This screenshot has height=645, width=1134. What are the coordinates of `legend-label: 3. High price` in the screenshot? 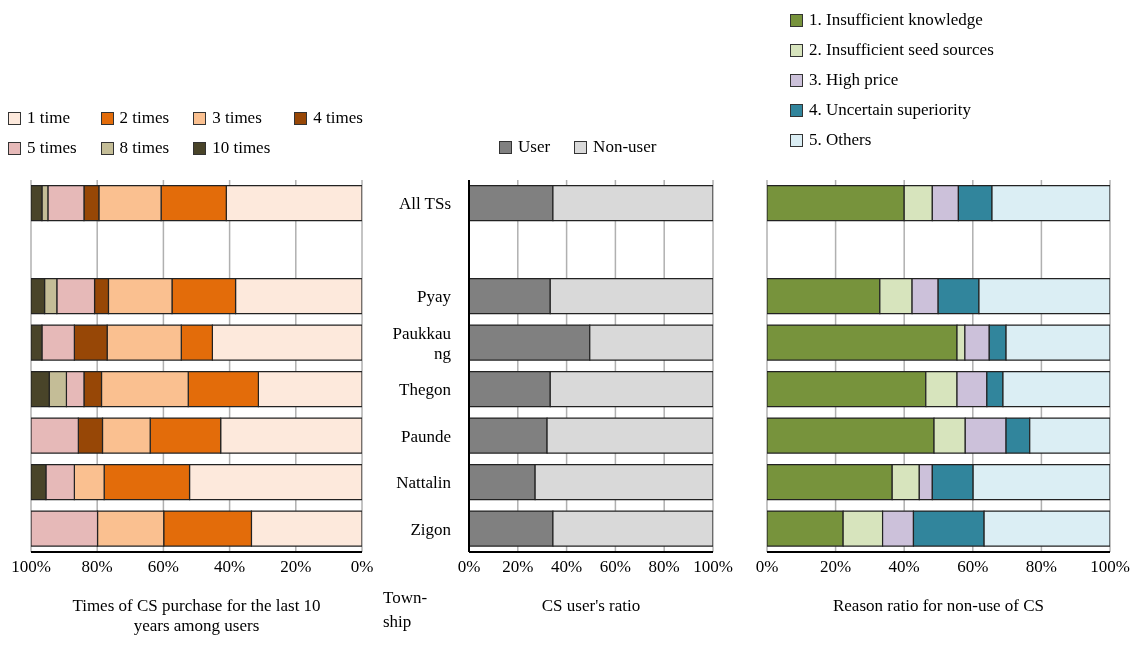 It's located at (854, 80).